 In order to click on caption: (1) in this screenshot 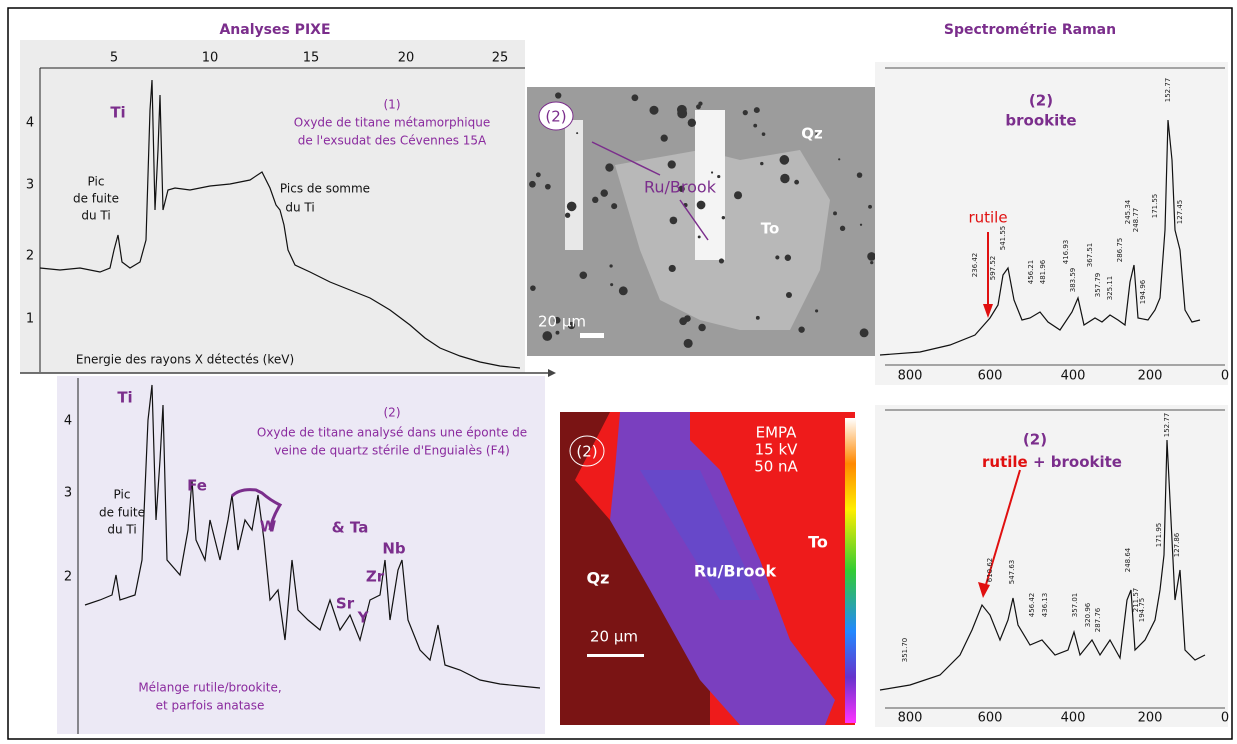, I will do `click(392, 105)`.